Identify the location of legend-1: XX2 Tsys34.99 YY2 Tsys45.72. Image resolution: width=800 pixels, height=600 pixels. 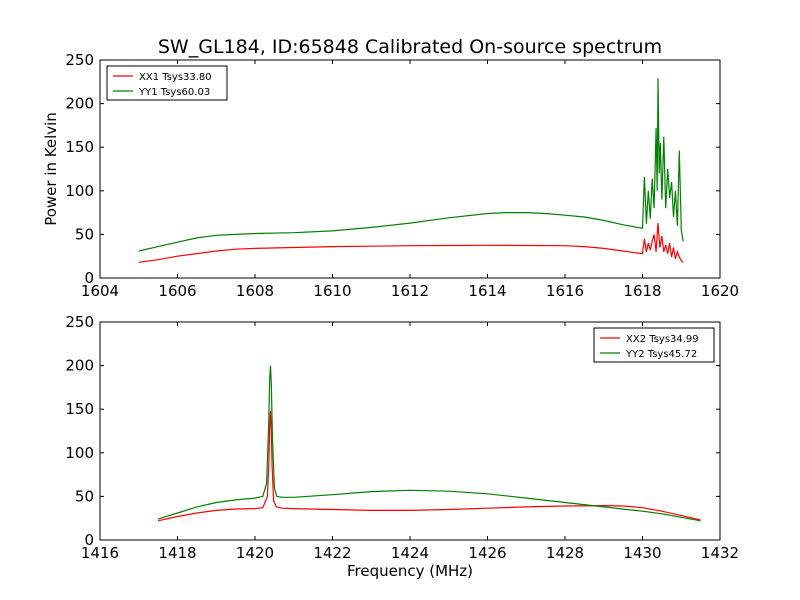
(654, 345).